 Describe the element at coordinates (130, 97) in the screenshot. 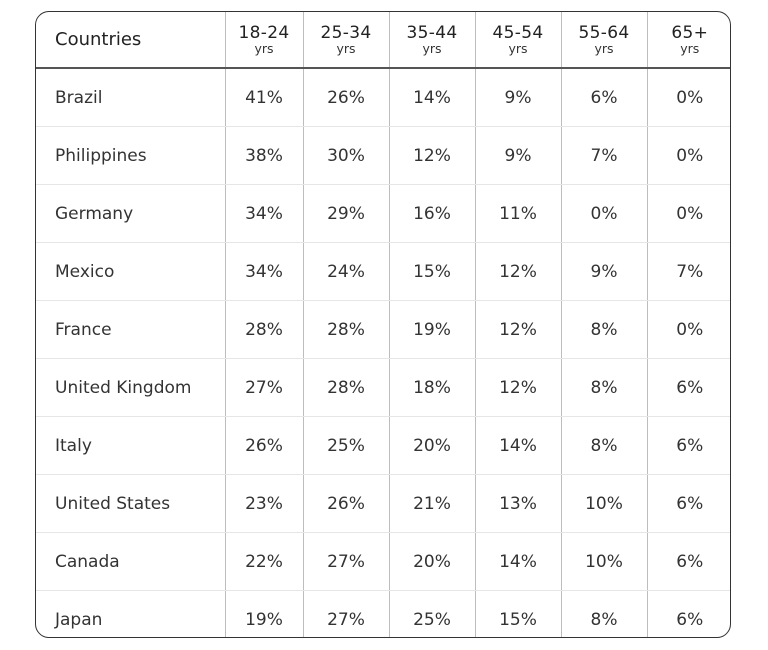

I see `country-cell: Brazil` at that location.